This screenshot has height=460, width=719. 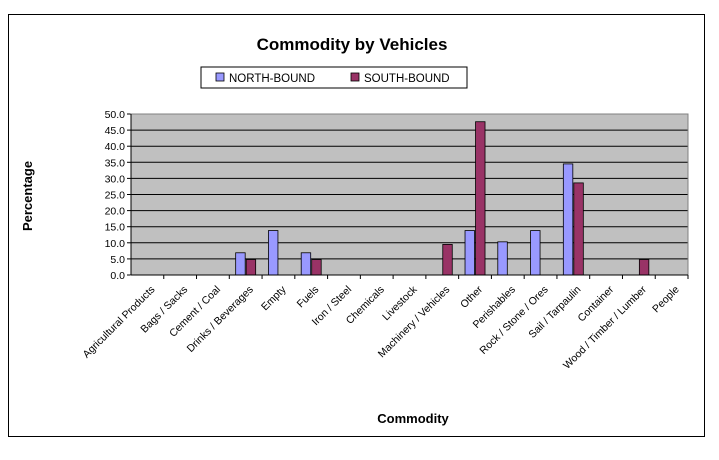 I want to click on legend-box, so click(x=334, y=77).